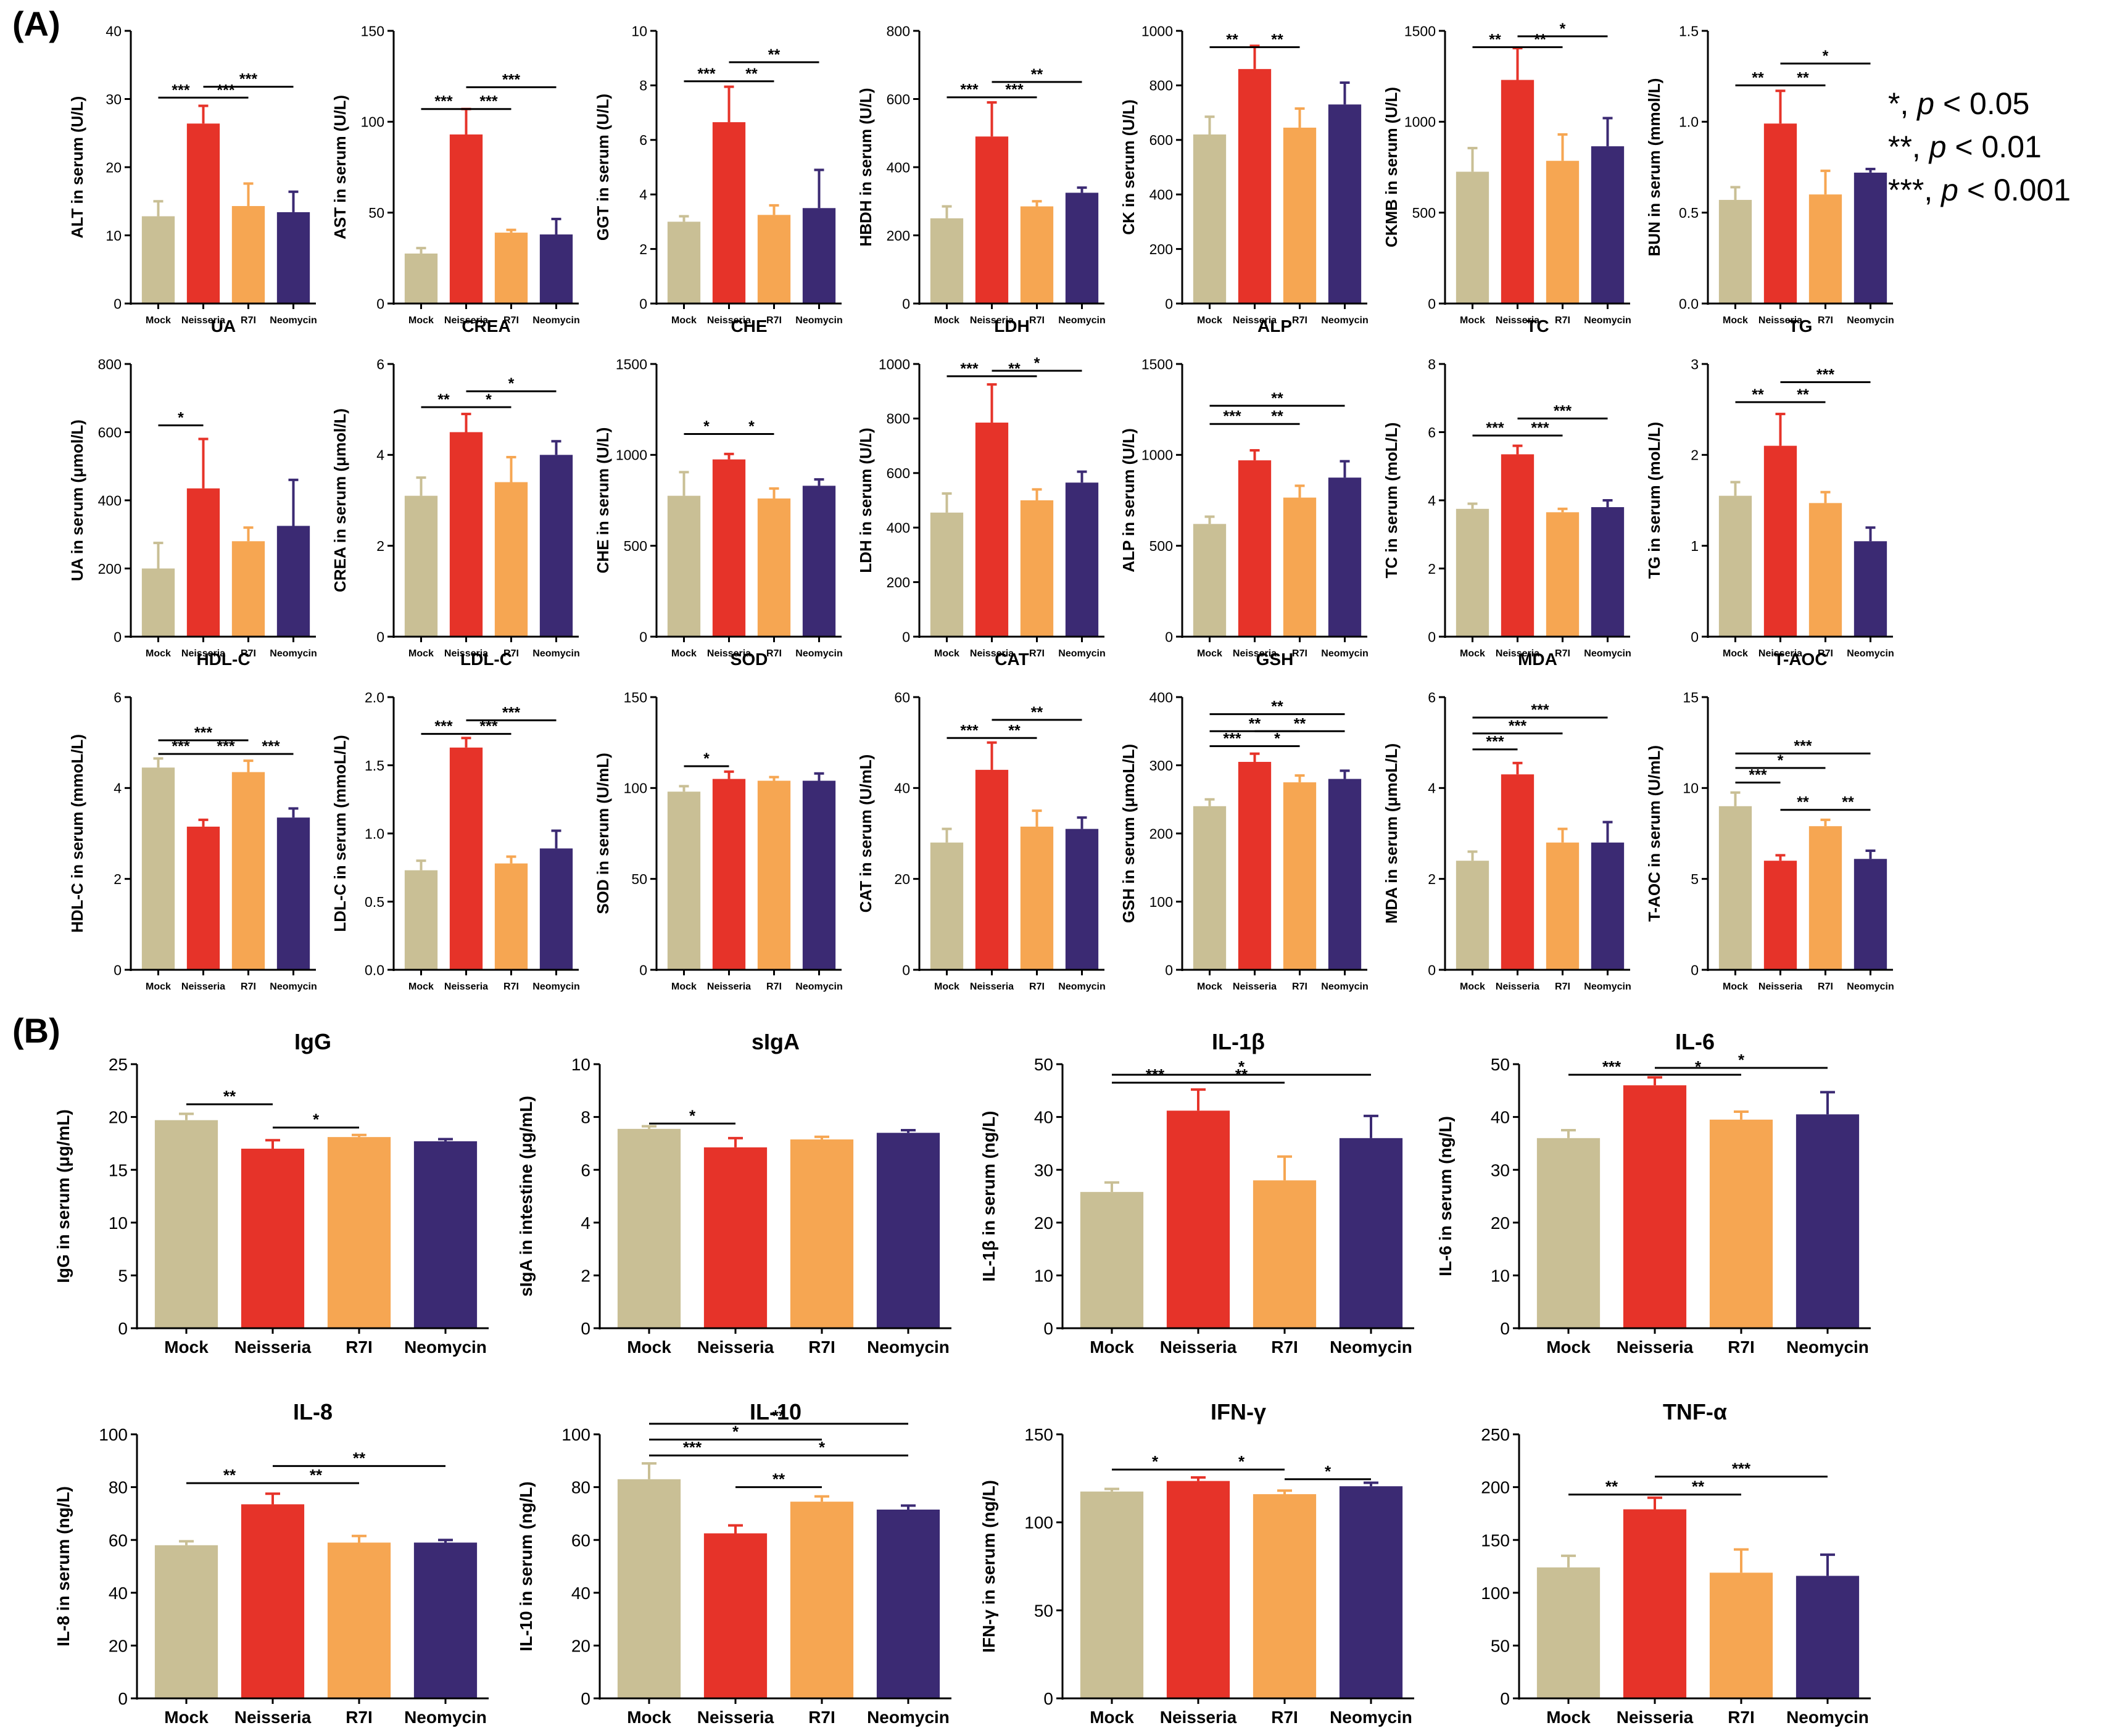 Image resolution: width=2104 pixels, height=1736 pixels. What do you see at coordinates (36, 23) in the screenshot?
I see `panel-label-a: (A)` at bounding box center [36, 23].